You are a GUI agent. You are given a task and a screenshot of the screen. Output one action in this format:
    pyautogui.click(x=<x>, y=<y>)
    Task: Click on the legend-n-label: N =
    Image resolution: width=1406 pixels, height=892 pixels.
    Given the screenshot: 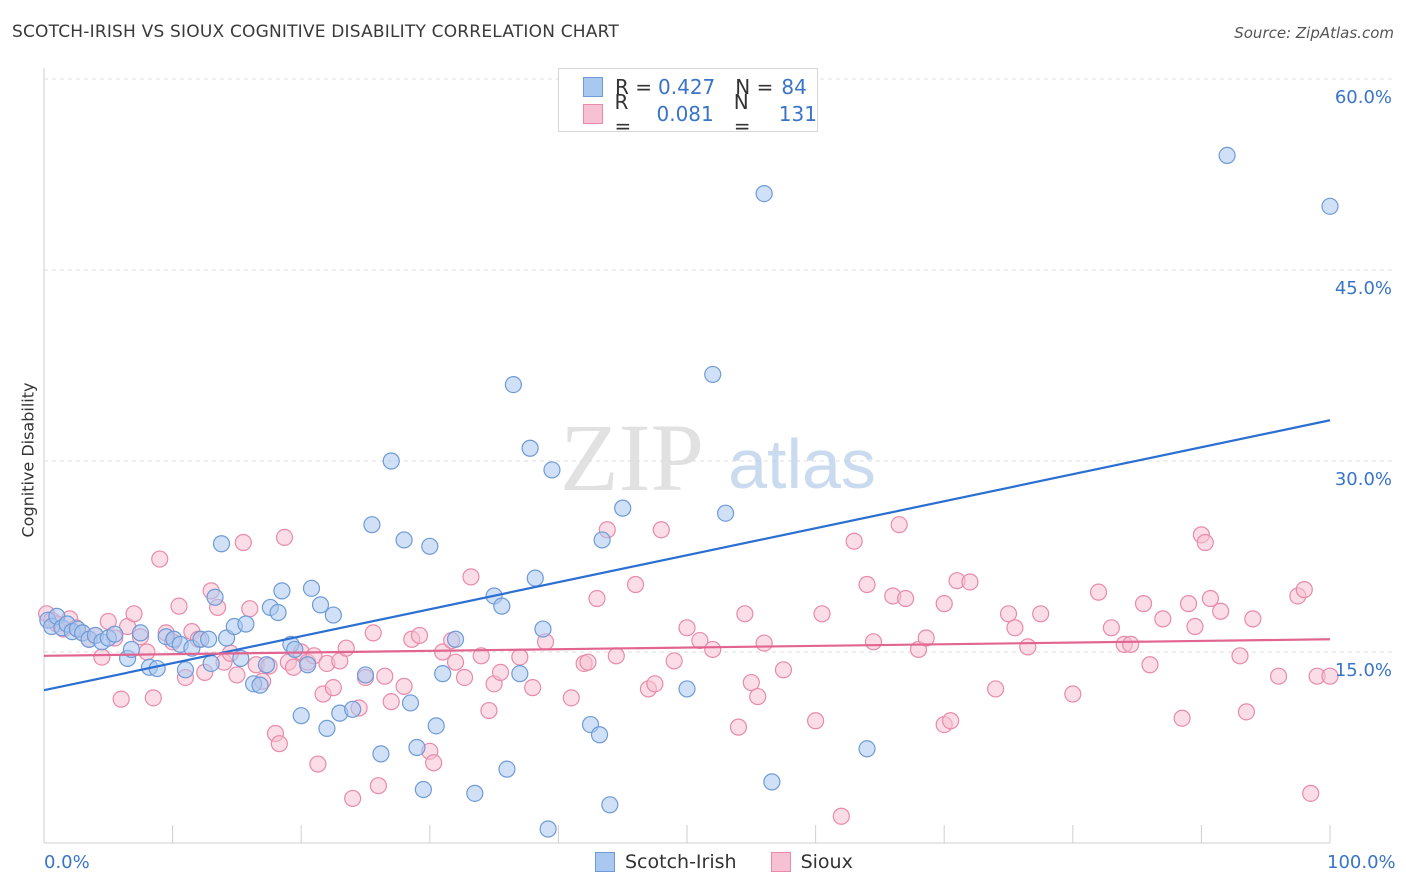 What is the action you would take?
    pyautogui.click(x=742, y=114)
    